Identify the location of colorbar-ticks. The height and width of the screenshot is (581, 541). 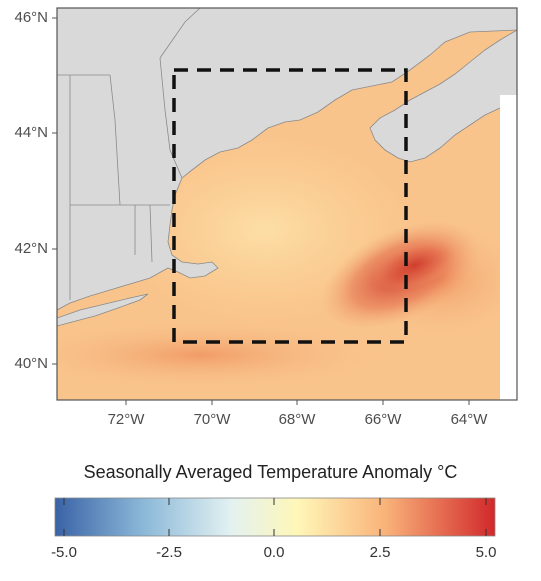
(275, 517).